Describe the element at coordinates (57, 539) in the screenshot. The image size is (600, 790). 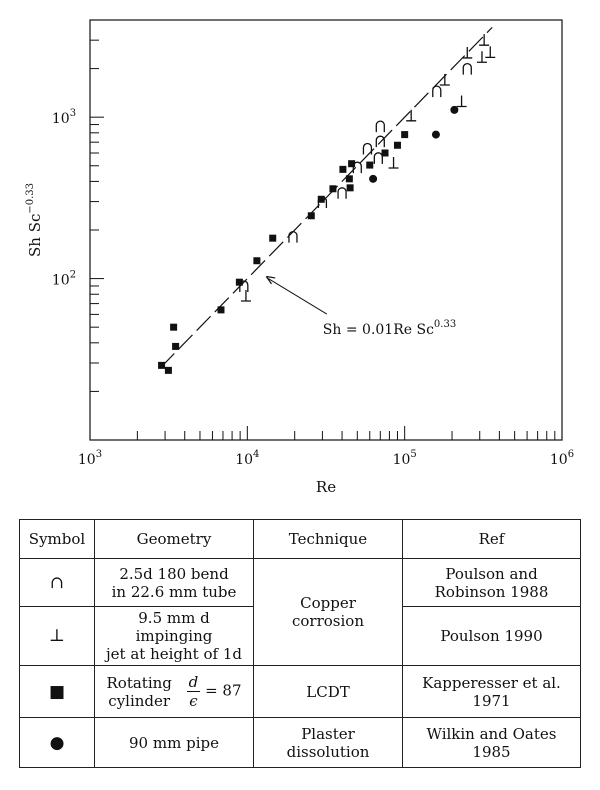
I see `header-symbol: Symbol` at that location.